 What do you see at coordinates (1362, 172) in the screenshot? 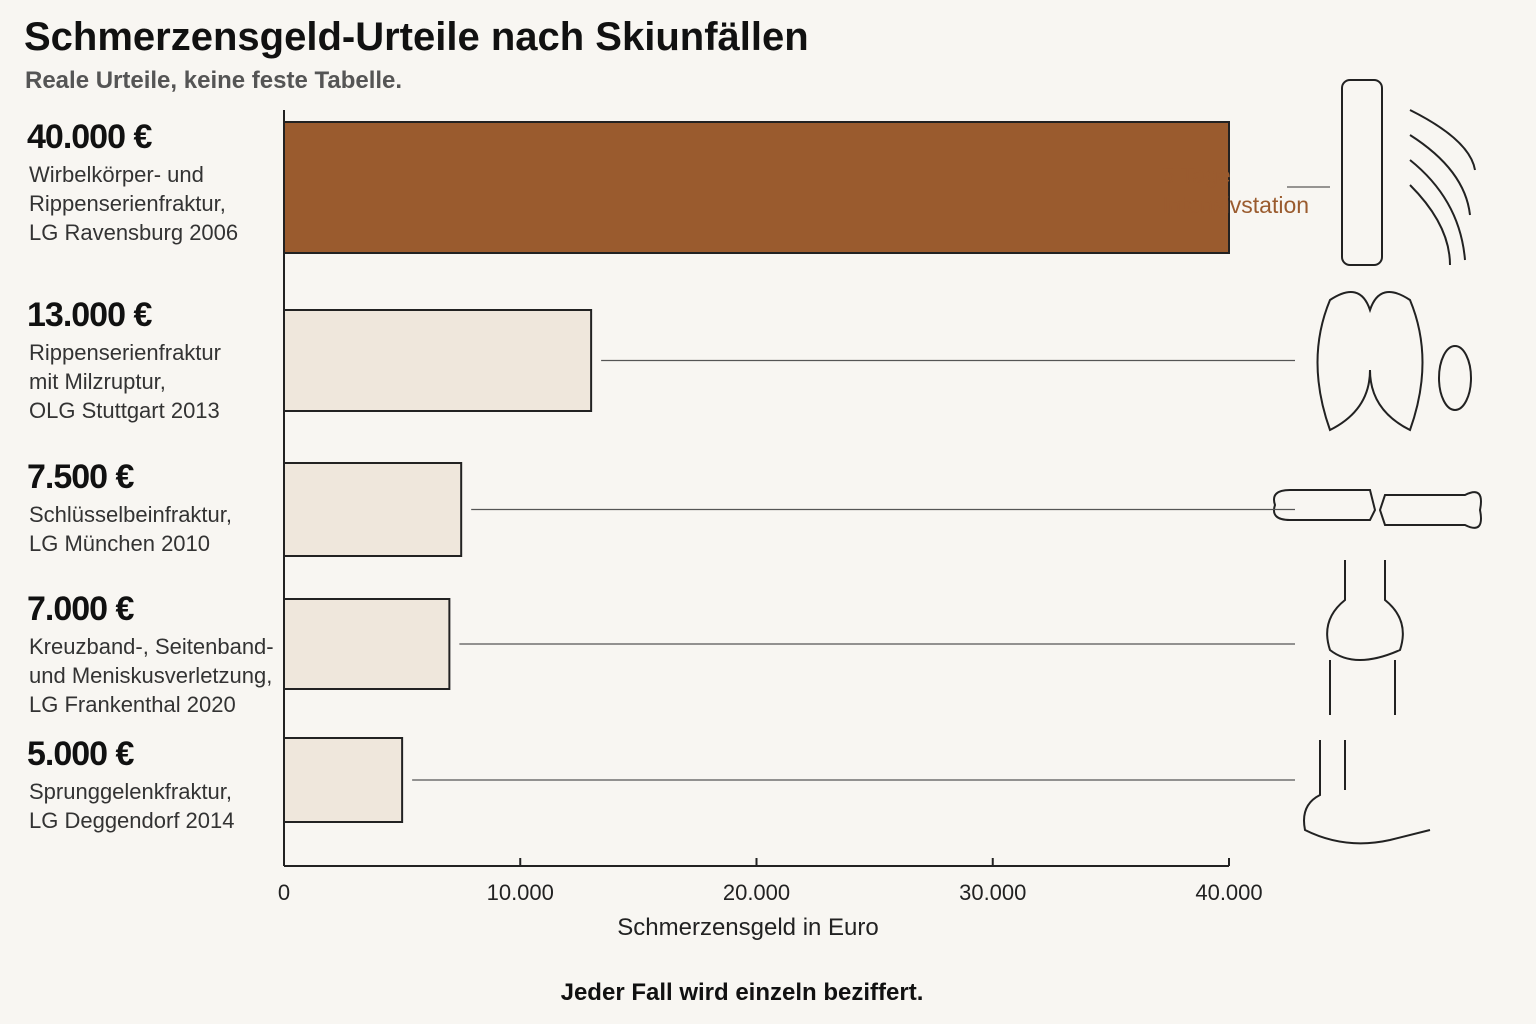
I see `spine-icon` at bounding box center [1362, 172].